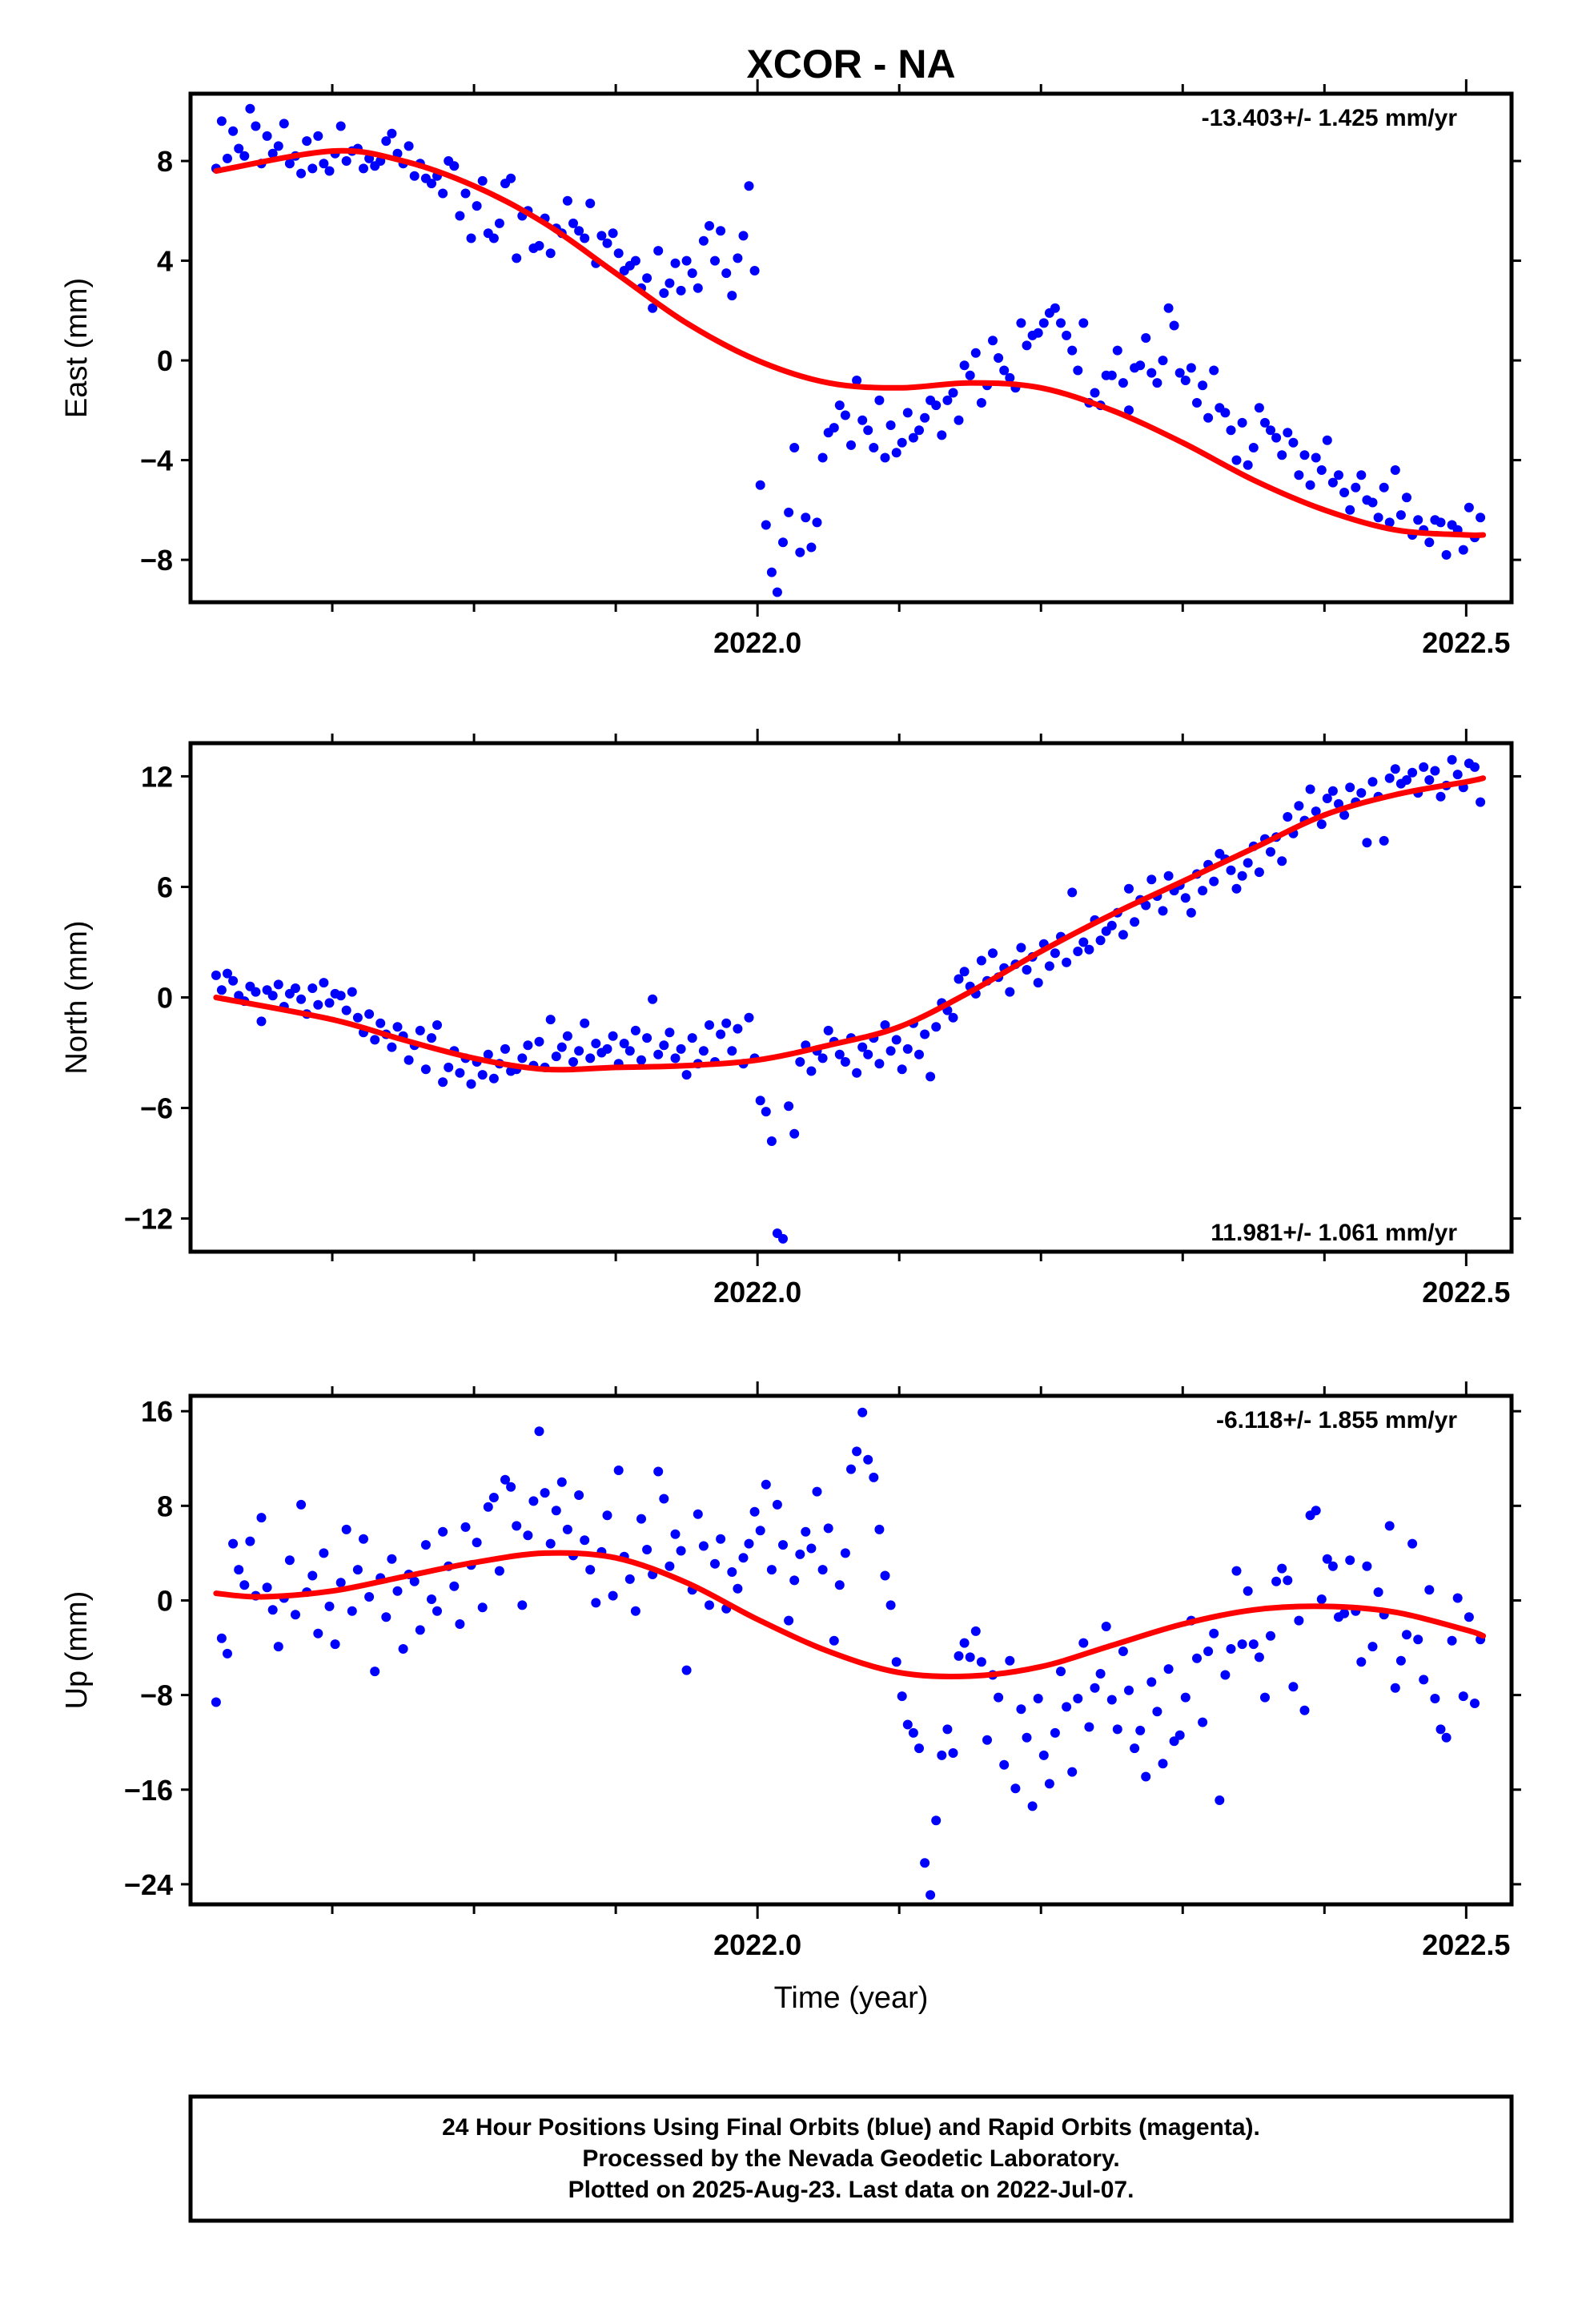 Image resolution: width=1582 pixels, height=2324 pixels. What do you see at coordinates (1466, 642) in the screenshot?
I see `east-xtick-label: 2022.5` at bounding box center [1466, 642].